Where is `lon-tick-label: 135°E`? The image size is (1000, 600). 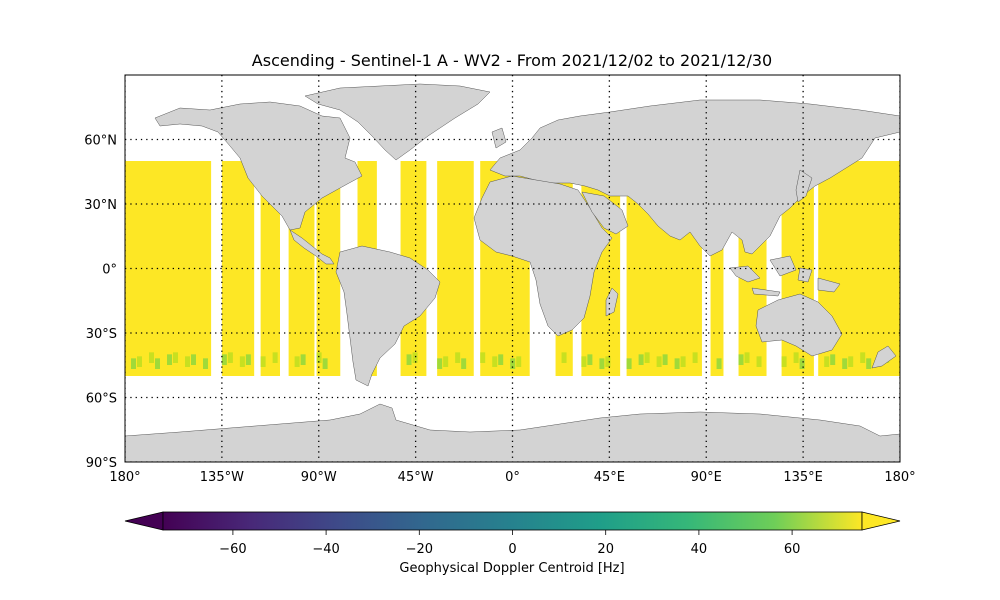 lon-tick-label: 135°E is located at coordinates (803, 477).